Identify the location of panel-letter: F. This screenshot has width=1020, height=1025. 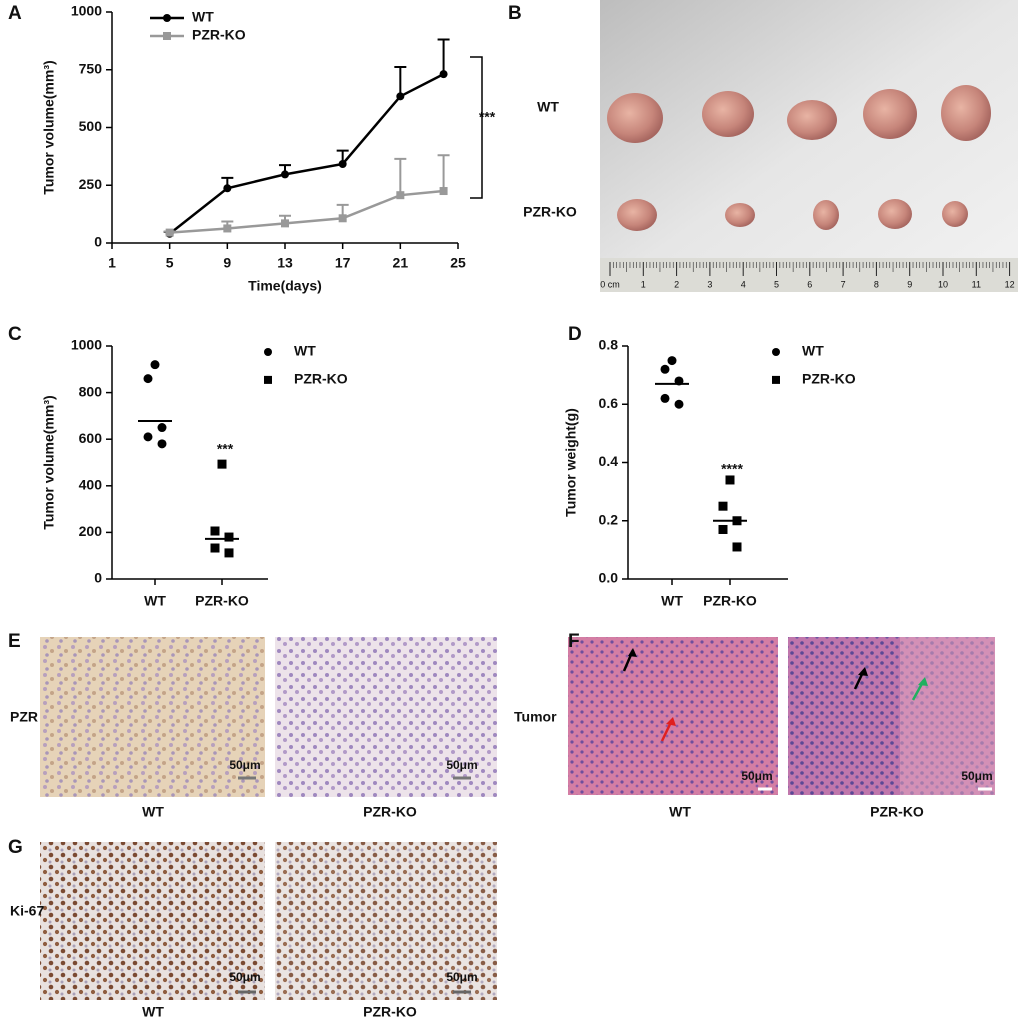
(574, 641).